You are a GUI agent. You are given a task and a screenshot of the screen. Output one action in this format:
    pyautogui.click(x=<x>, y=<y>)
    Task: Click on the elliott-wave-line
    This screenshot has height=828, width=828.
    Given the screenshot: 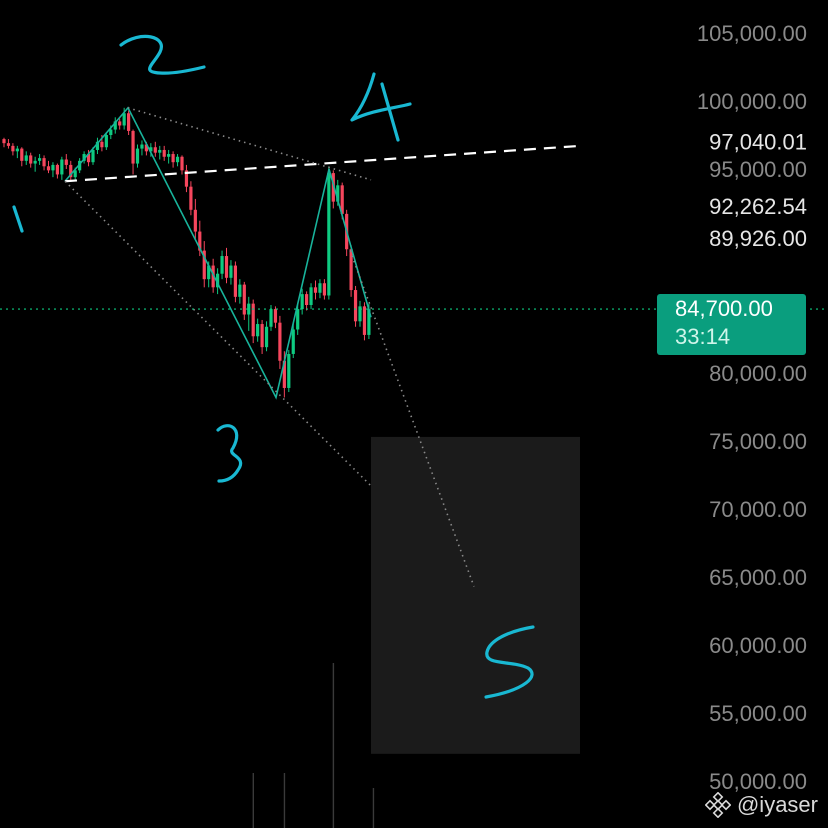 What is the action you would take?
    pyautogui.click(x=218, y=253)
    